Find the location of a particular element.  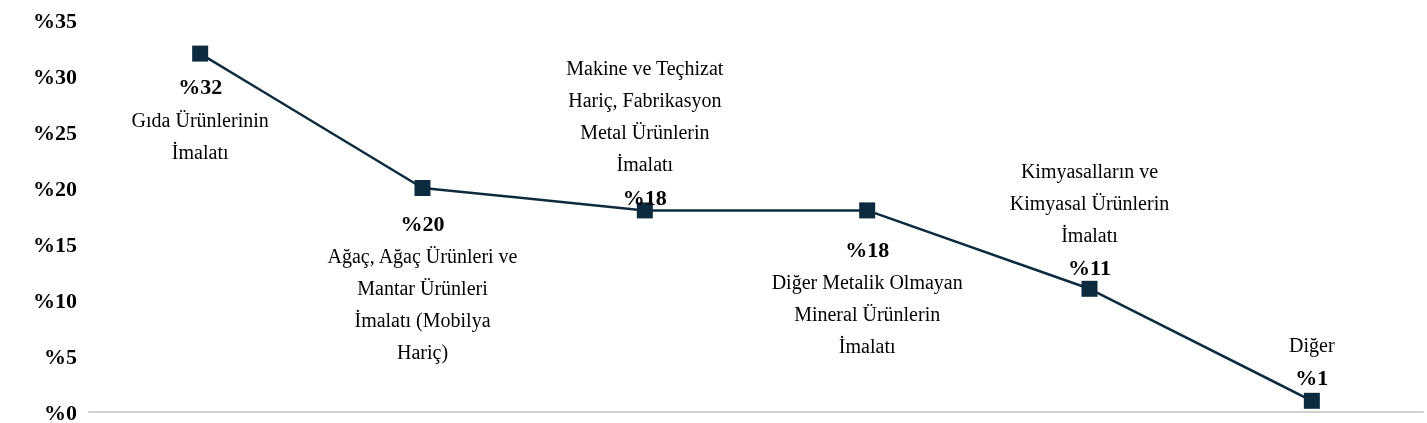

y-tick-label: %25 is located at coordinates (55, 132).